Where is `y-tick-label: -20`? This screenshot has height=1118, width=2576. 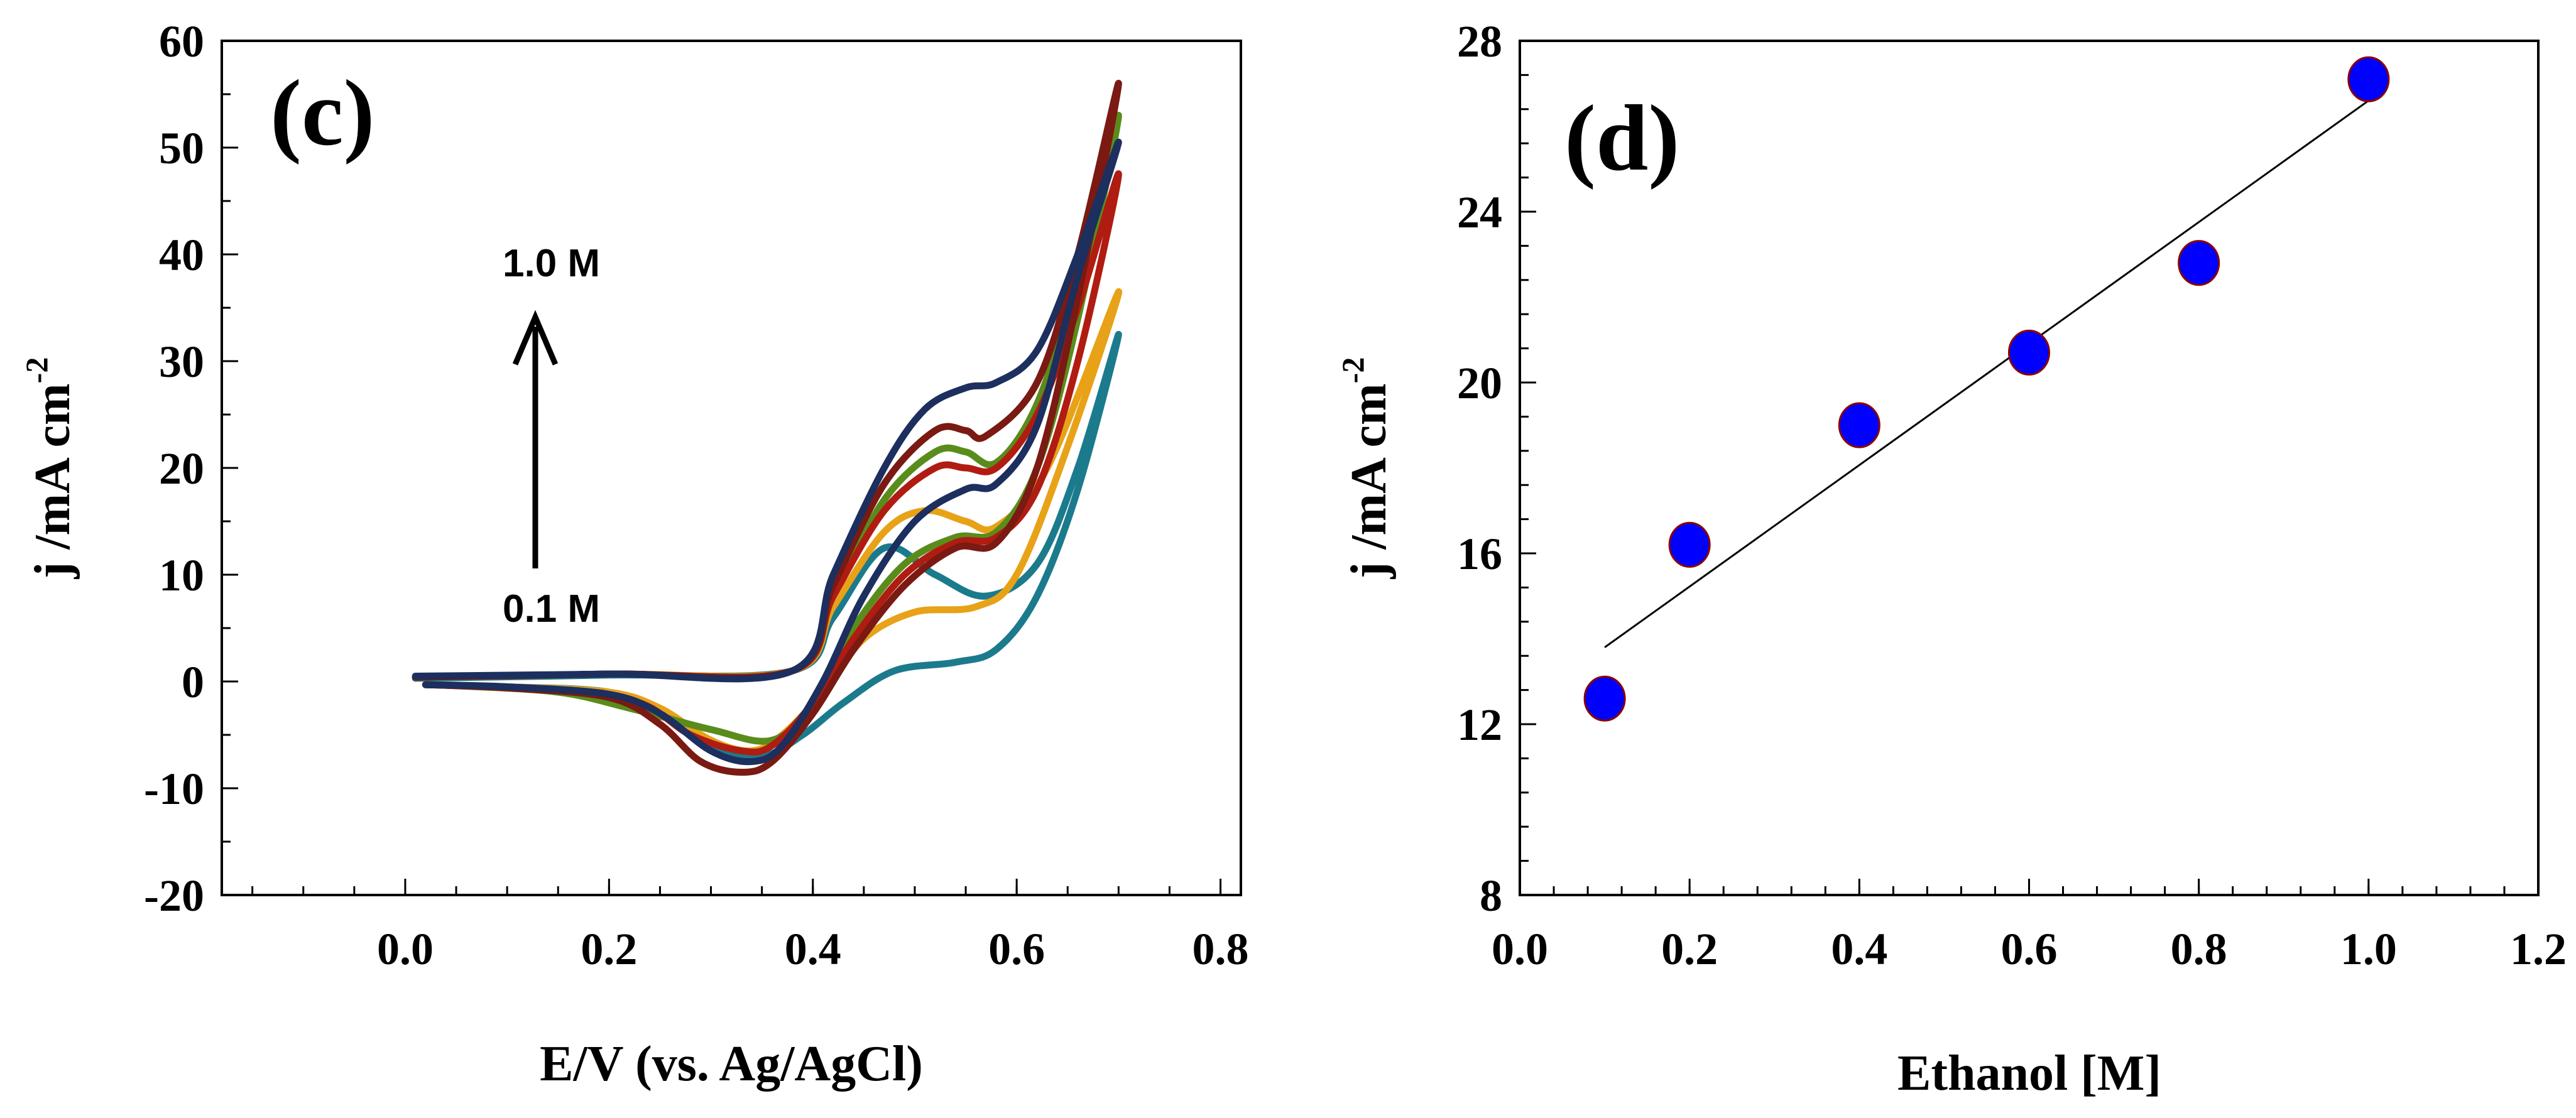
y-tick-label: -20 is located at coordinates (174, 896).